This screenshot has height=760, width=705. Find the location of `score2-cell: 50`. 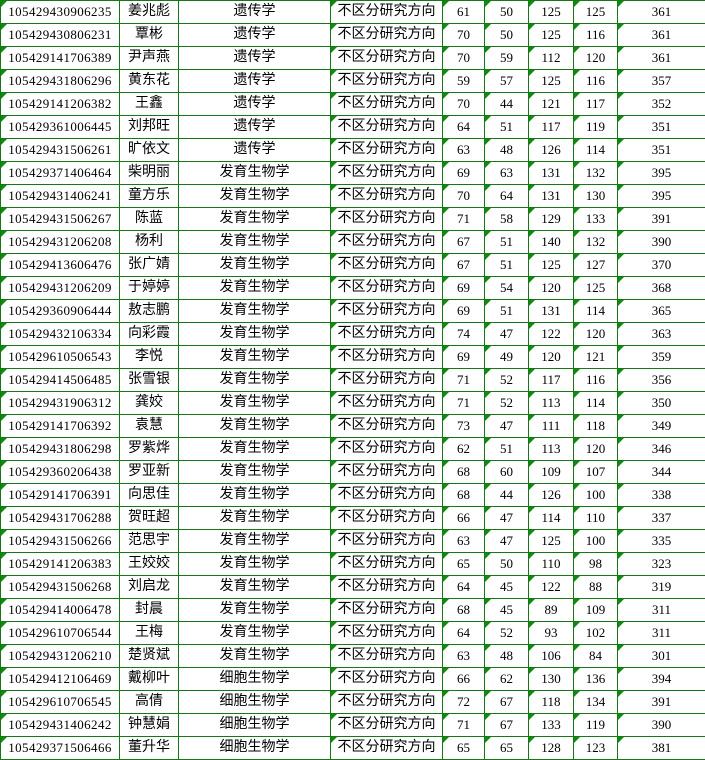

score2-cell: 50 is located at coordinates (506, 564).